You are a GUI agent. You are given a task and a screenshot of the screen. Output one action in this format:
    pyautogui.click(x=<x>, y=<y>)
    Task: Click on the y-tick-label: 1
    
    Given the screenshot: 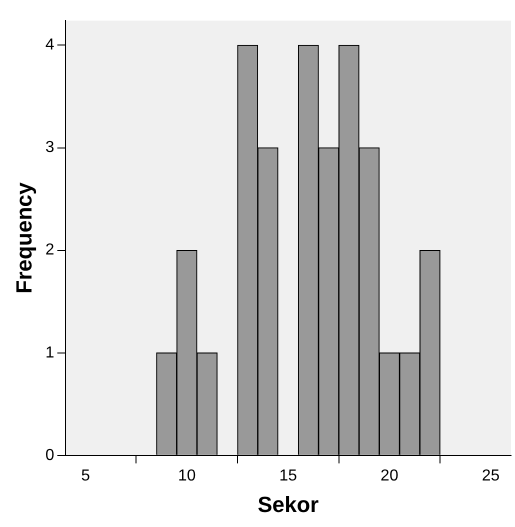 What is the action you would take?
    pyautogui.click(x=49, y=353)
    